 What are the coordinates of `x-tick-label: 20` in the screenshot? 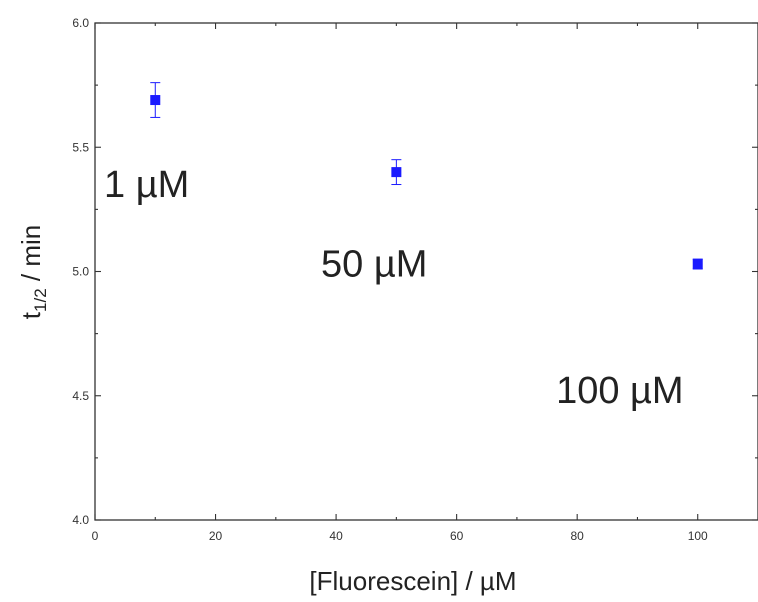 It's located at (216, 536).